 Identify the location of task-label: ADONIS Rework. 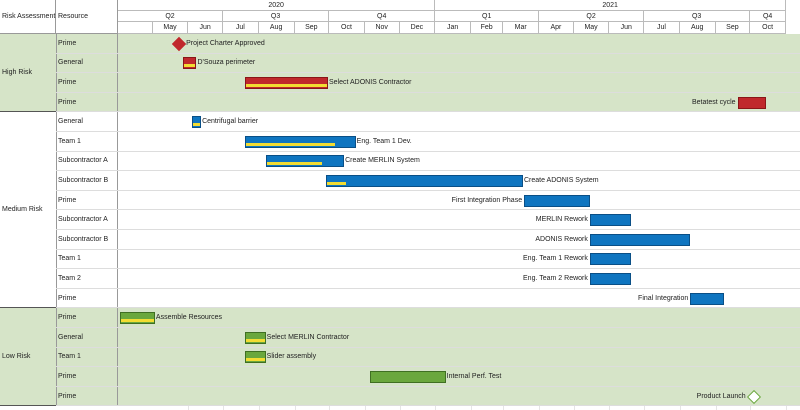
(561, 239).